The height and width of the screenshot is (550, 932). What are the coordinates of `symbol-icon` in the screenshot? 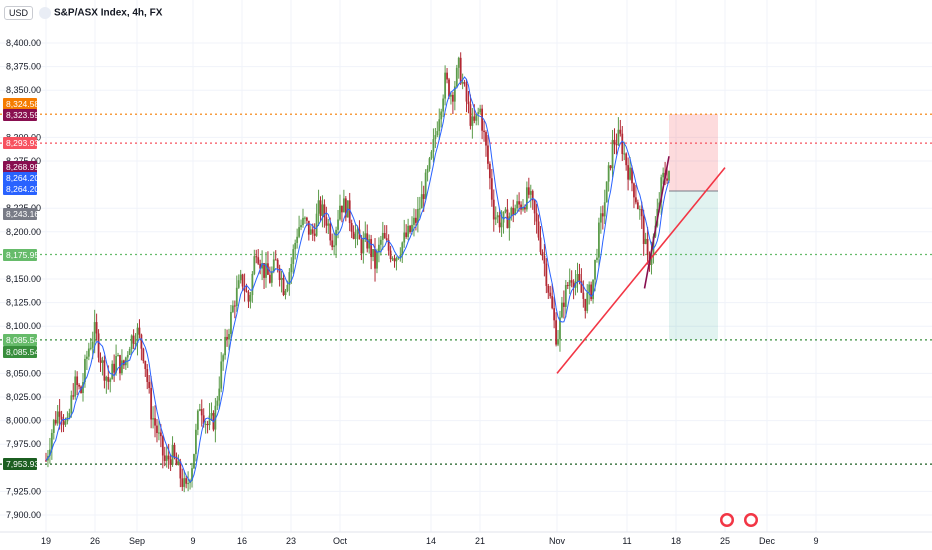 It's located at (45, 13).